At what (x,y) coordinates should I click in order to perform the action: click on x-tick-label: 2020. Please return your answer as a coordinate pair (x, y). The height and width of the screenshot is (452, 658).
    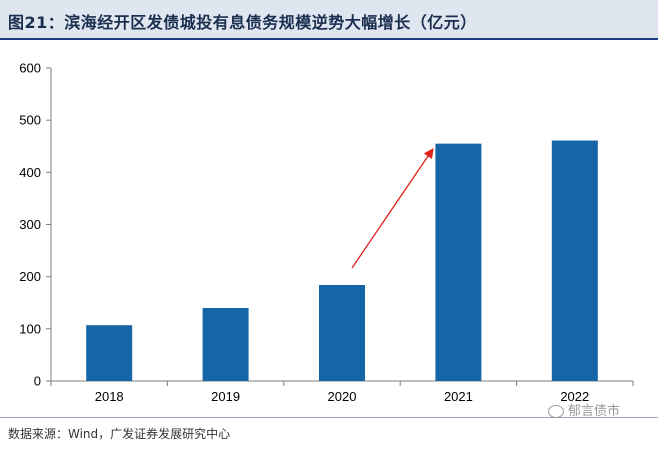
    Looking at the image, I should click on (342, 396).